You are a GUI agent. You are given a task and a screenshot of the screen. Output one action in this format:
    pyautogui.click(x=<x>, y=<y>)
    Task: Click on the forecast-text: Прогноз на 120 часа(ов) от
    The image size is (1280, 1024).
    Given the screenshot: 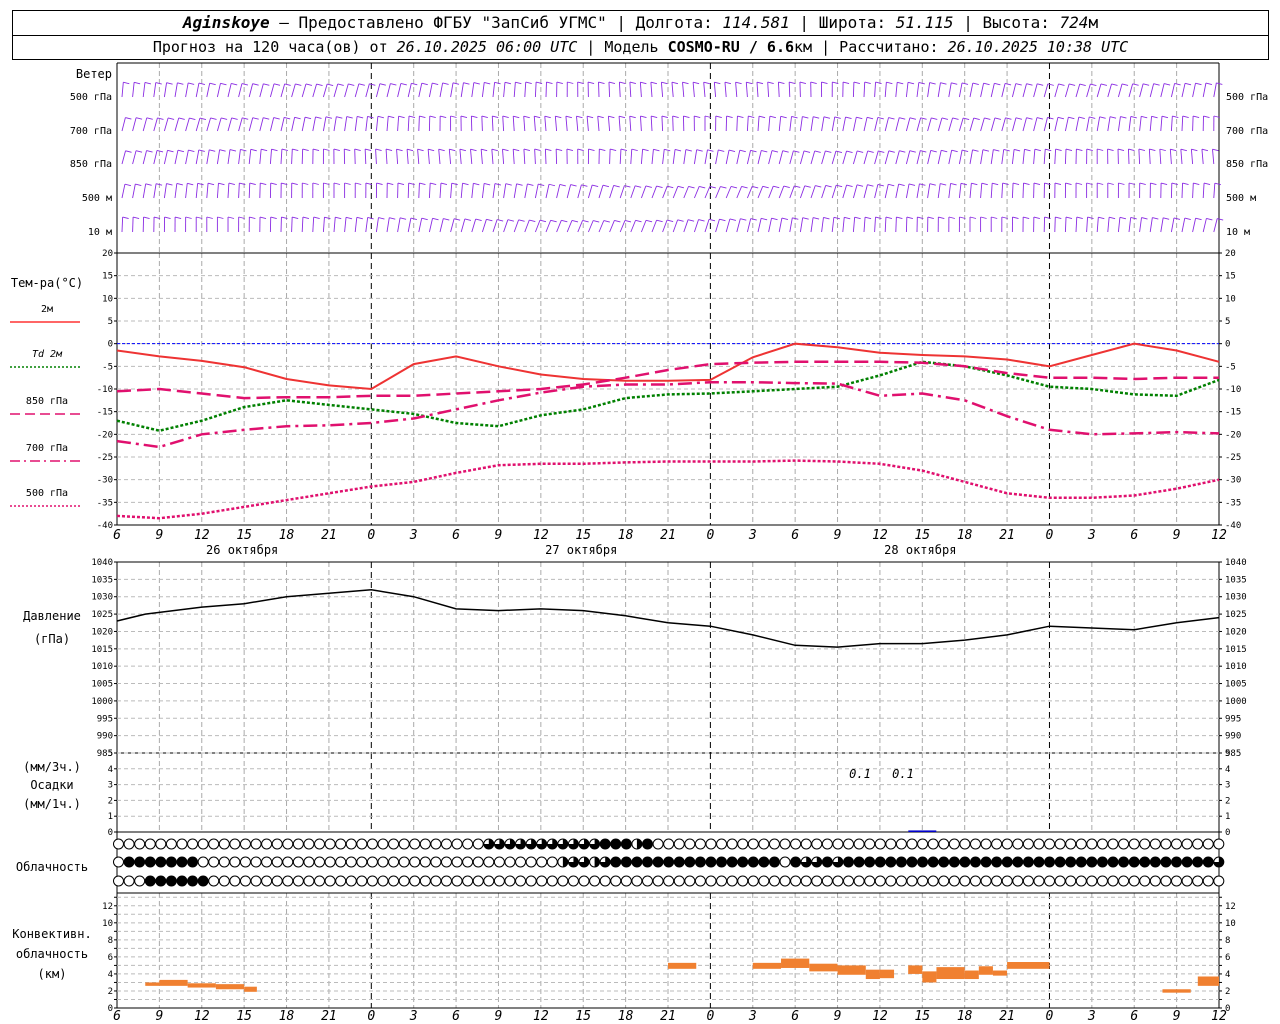 What is the action you would take?
    pyautogui.click(x=274, y=47)
    